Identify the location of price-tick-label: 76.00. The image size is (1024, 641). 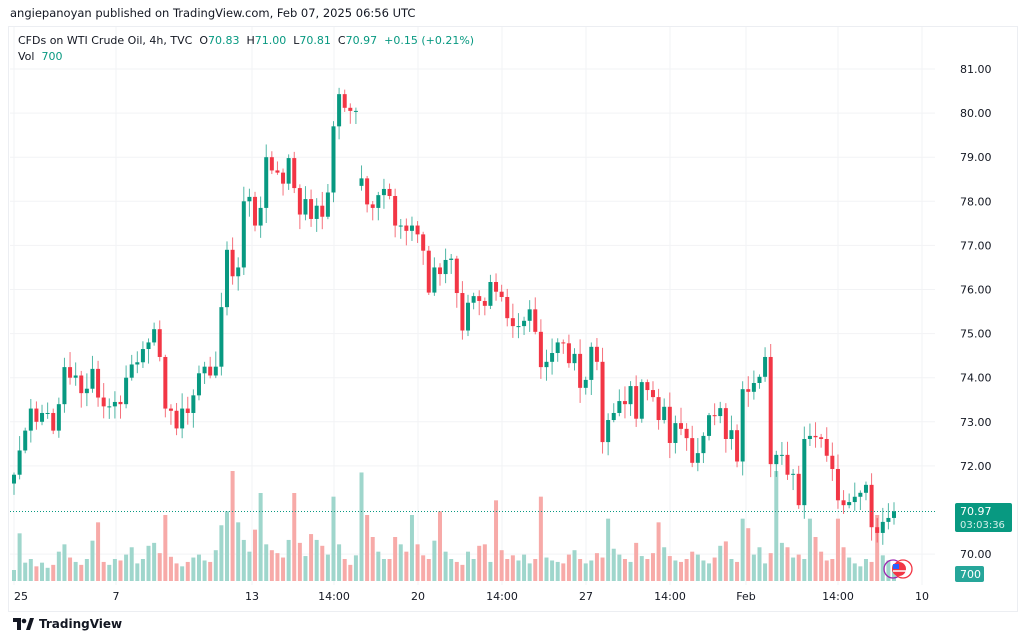
(976, 290).